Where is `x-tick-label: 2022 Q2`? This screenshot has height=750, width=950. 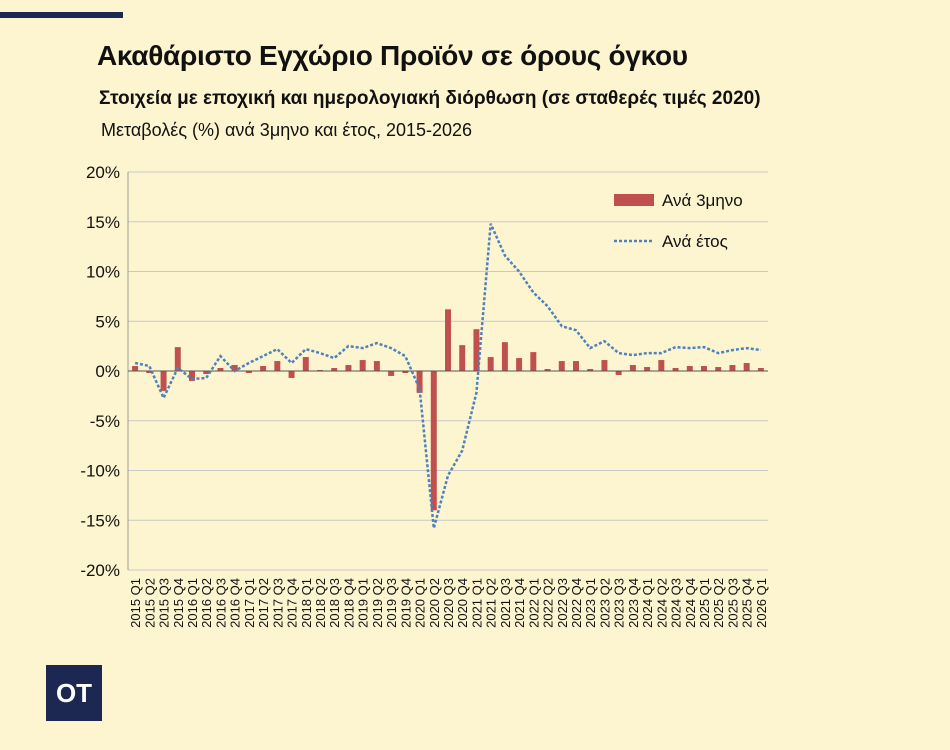 x-tick-label: 2022 Q2 is located at coordinates (548, 603).